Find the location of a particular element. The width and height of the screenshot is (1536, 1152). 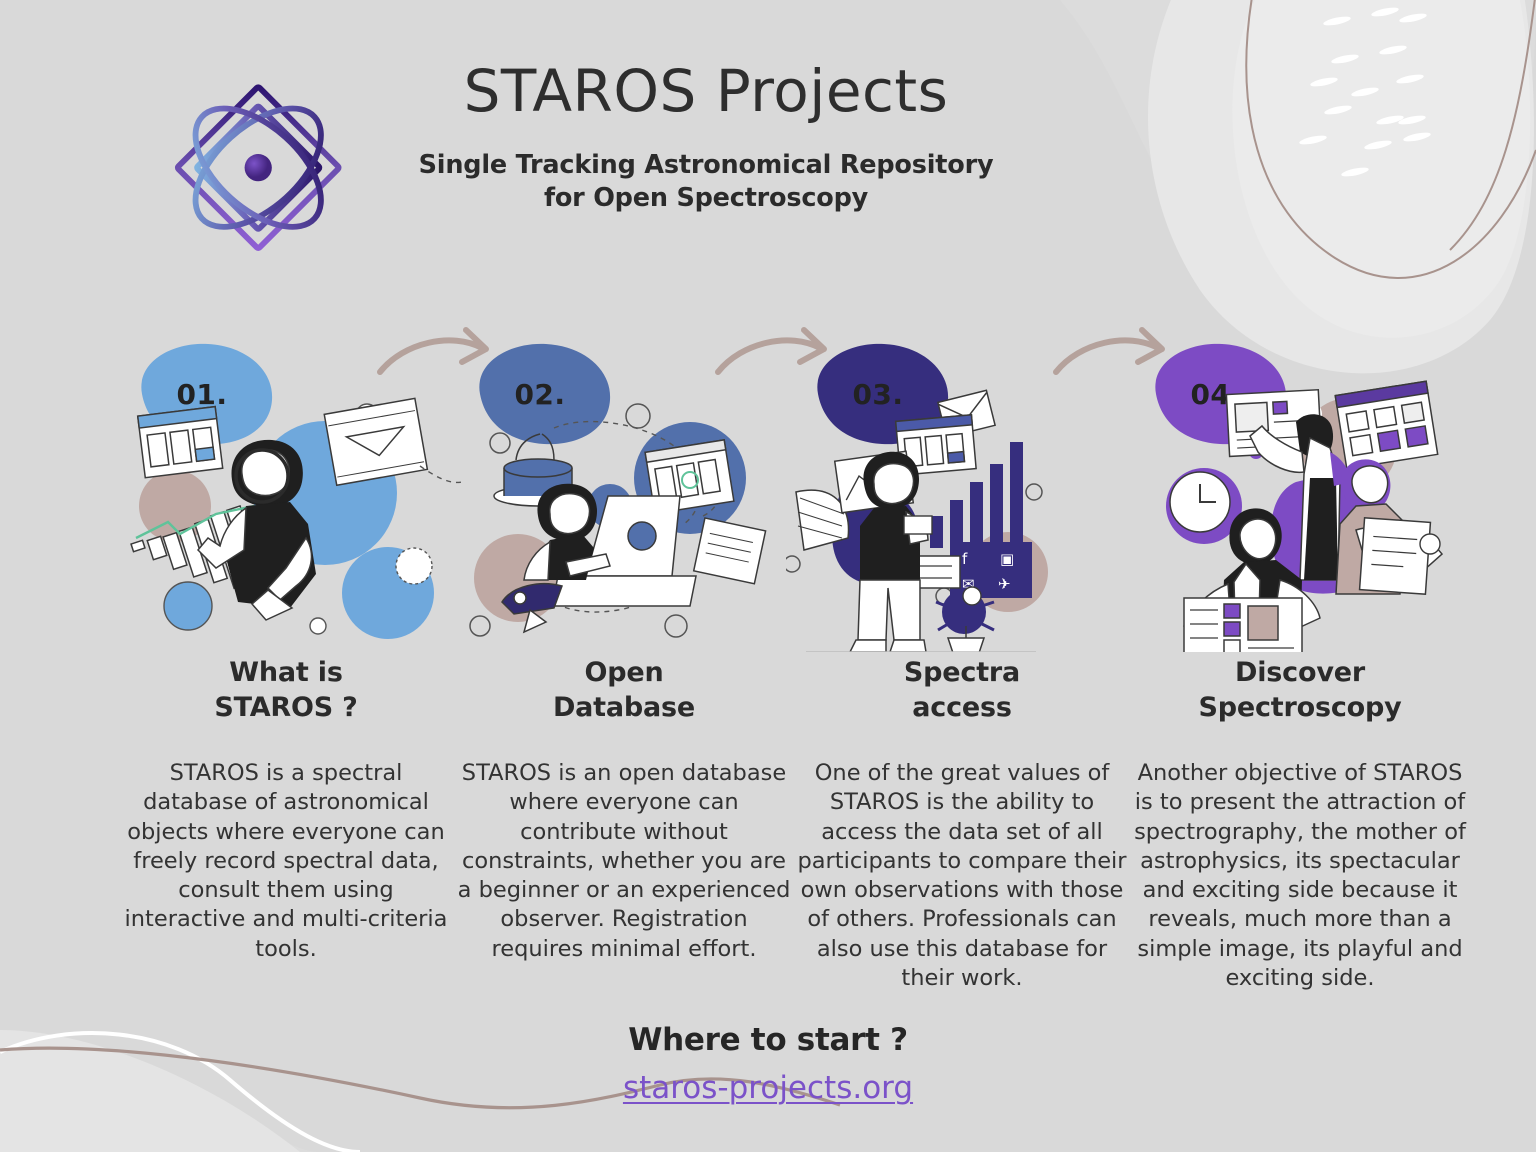

step-column-1: 01. is located at coordinates (299, 668).